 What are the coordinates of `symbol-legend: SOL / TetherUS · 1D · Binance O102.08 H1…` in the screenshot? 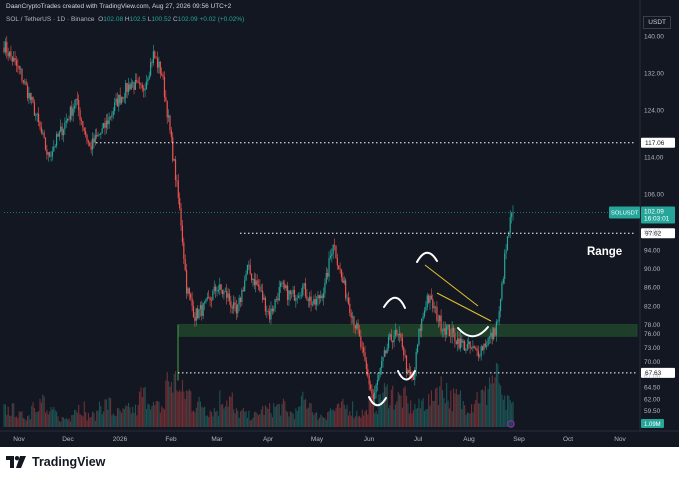 It's located at (125, 19).